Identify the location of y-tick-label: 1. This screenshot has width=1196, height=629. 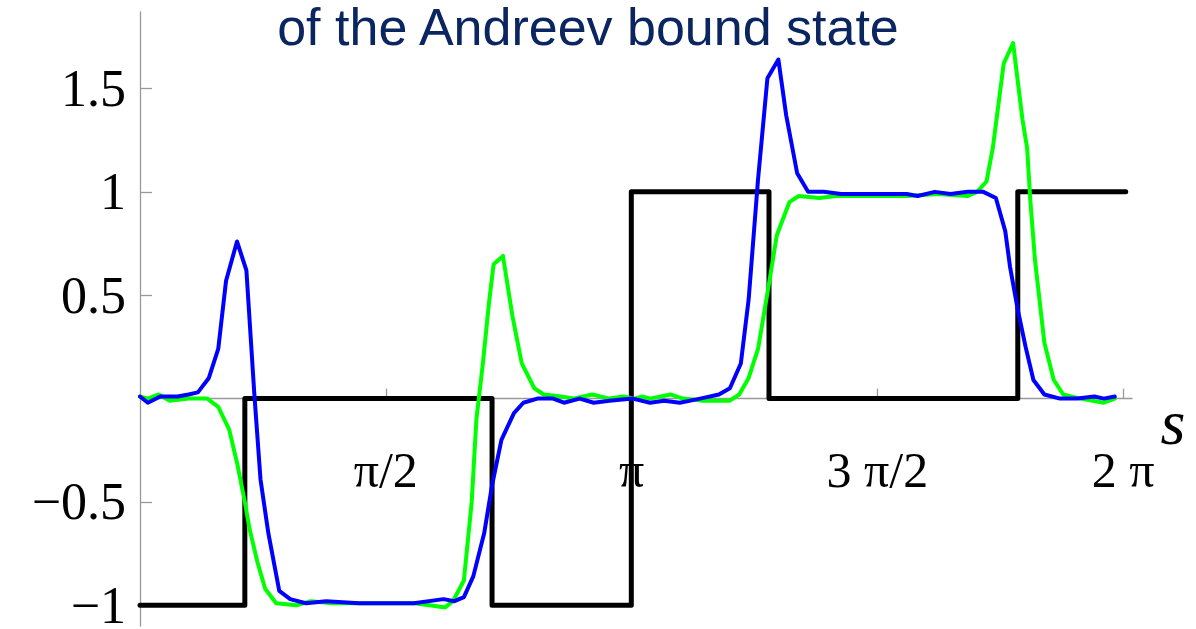
(113, 192).